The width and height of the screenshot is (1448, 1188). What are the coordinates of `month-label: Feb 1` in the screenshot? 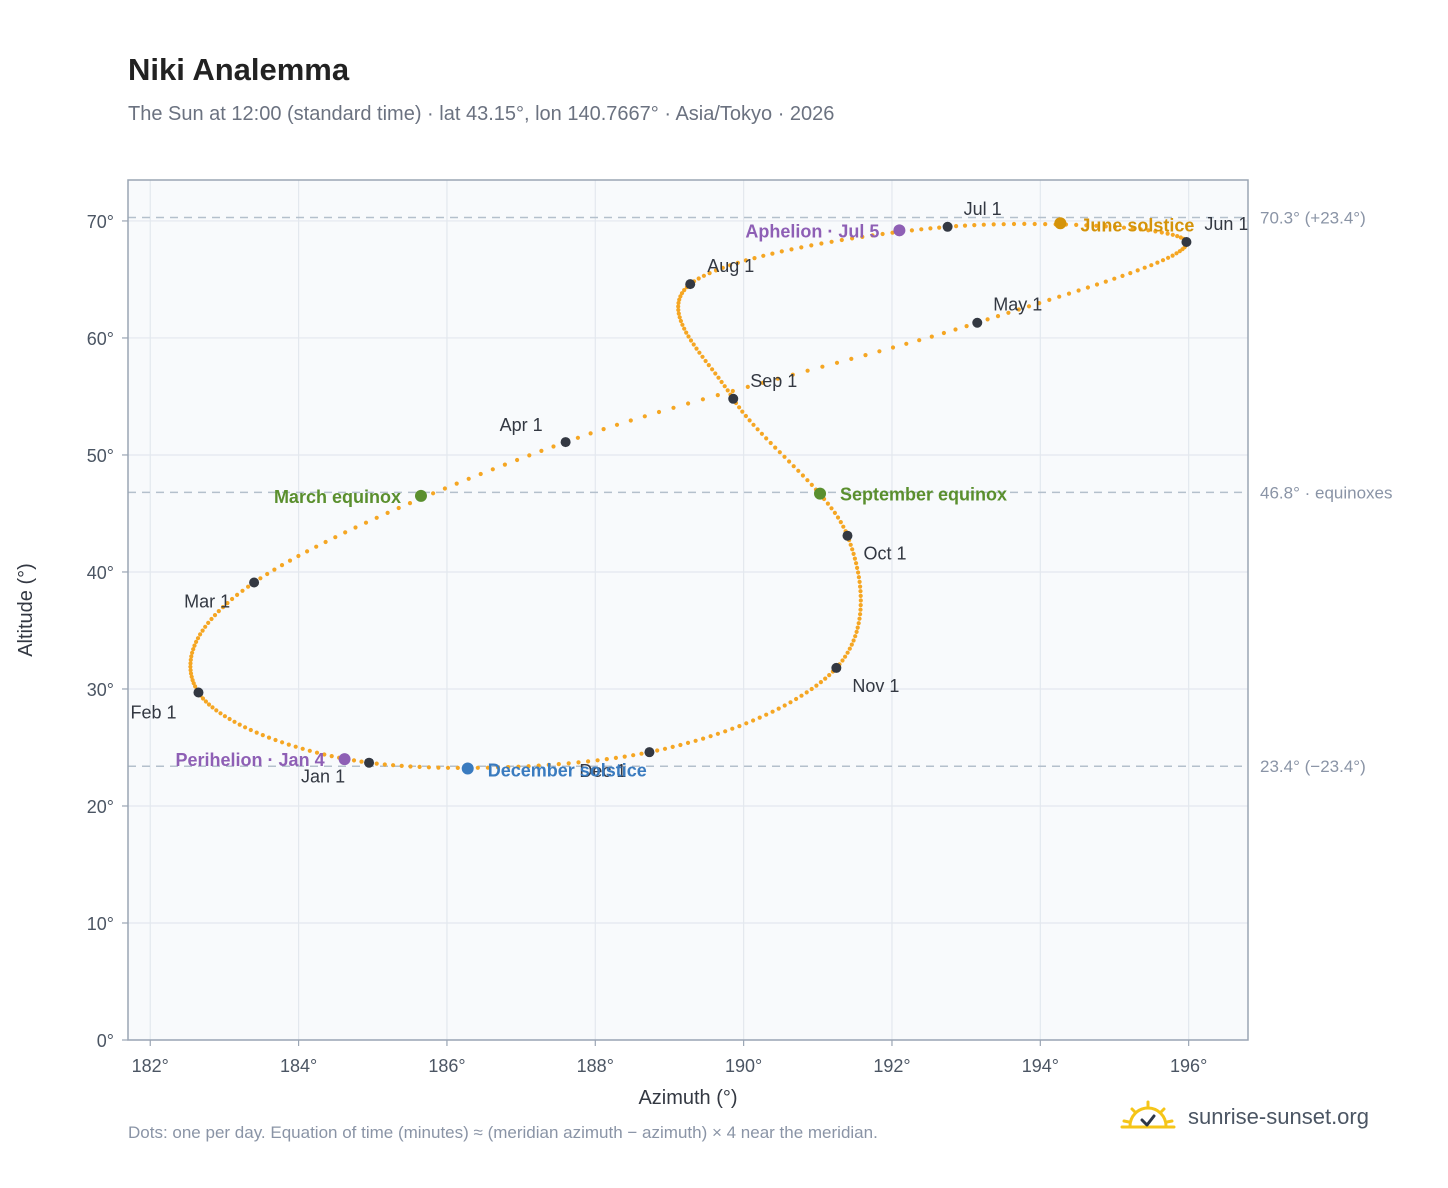 It's located at (153, 712).